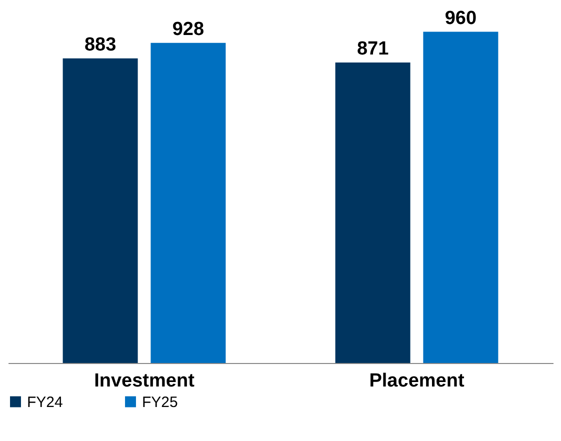 This screenshot has height=441, width=561. I want to click on data-label: 928, so click(188, 29).